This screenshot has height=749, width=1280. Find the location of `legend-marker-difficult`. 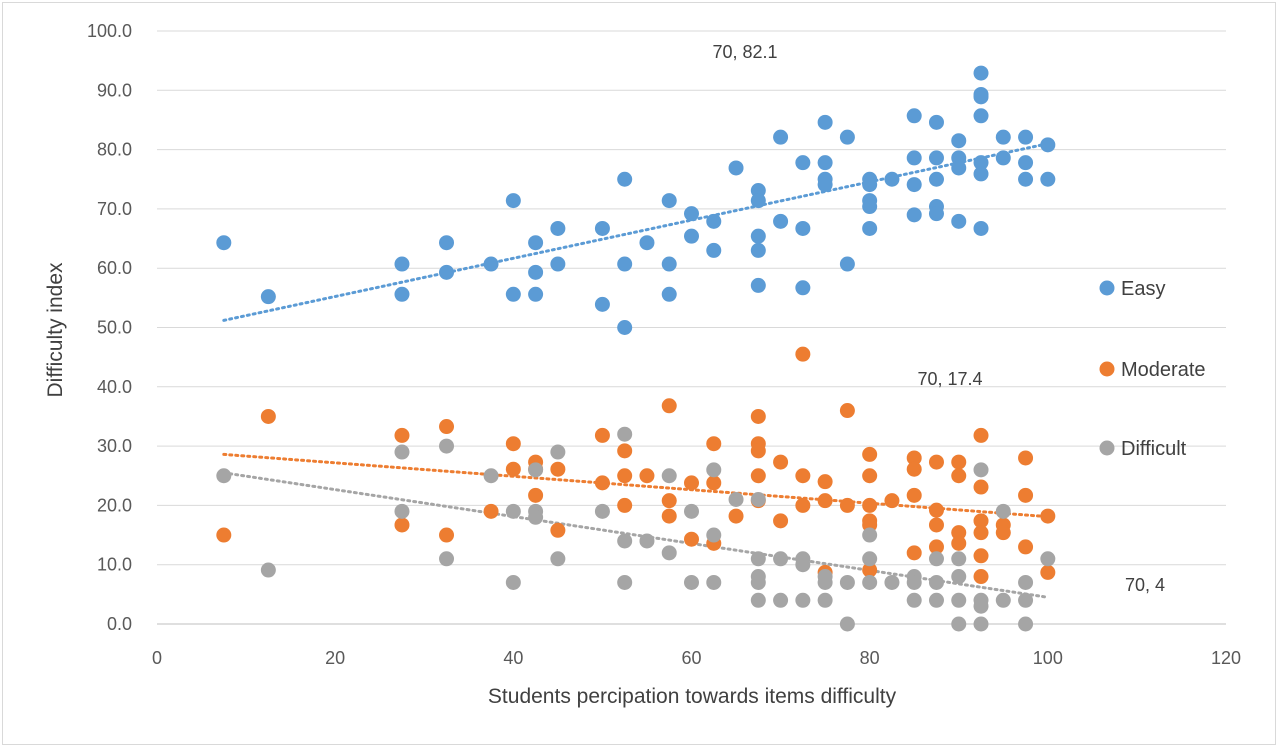

legend-marker-difficult is located at coordinates (1107, 448).